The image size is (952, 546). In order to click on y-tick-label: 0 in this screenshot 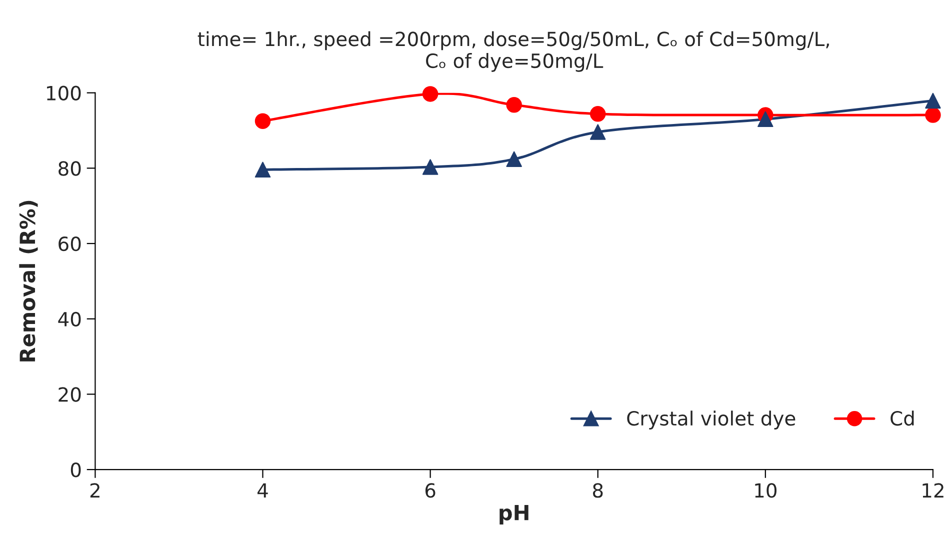, I will do `click(75, 470)`.